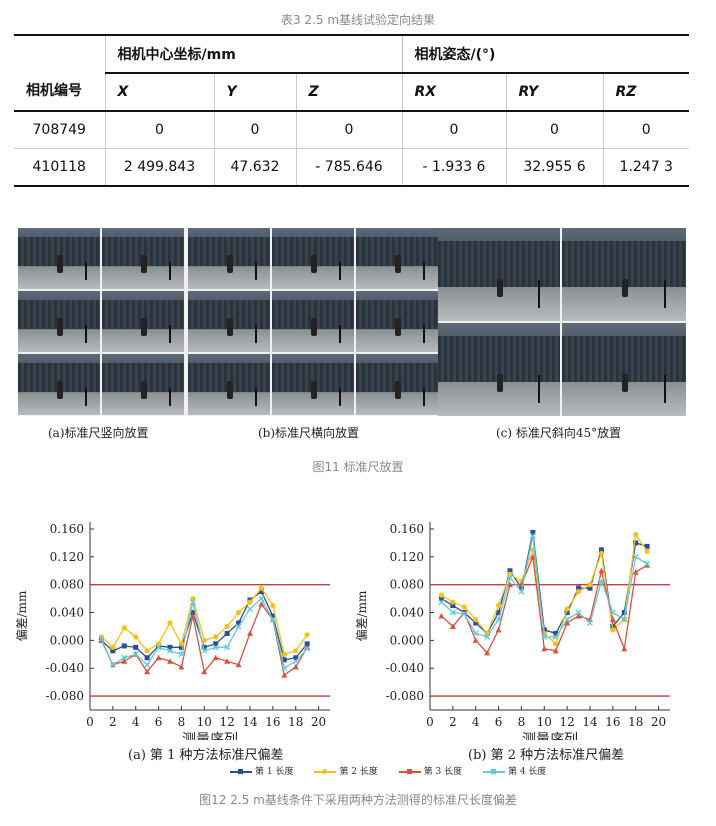  What do you see at coordinates (612, 722) in the screenshot?
I see `x-tick-label: 16` at bounding box center [612, 722].